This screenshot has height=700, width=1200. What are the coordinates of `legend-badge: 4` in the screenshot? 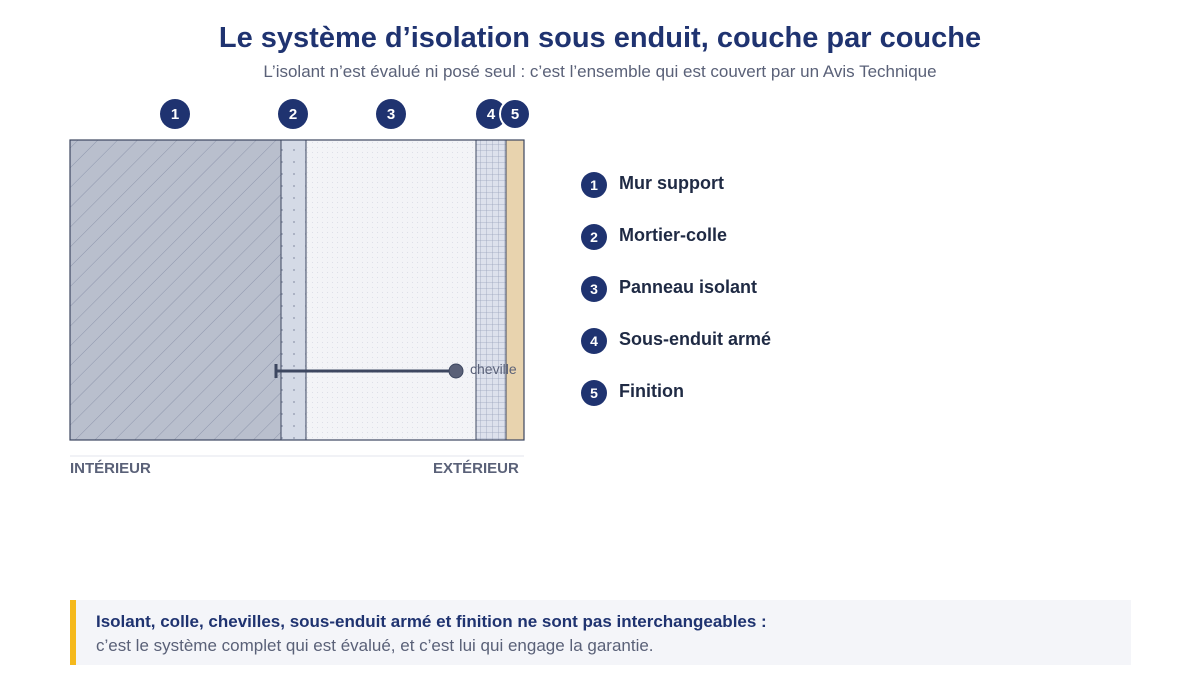 It's located at (594, 341).